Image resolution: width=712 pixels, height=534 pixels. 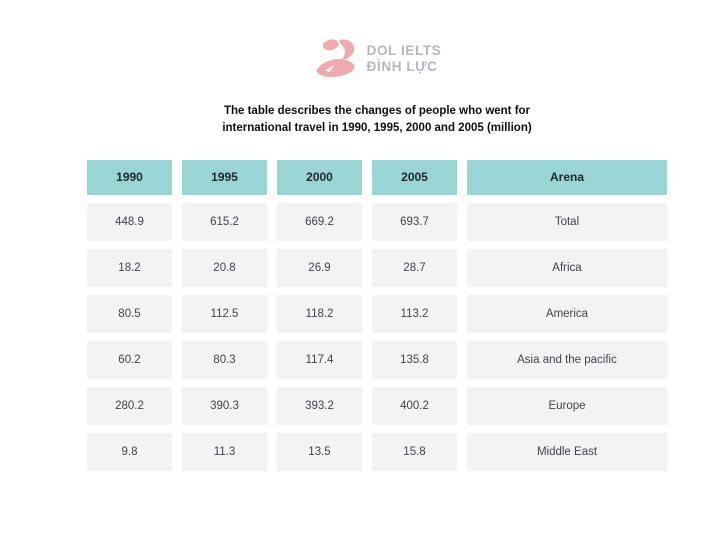 I want to click on brand-name: DOL IELTS ĐÌNH LỰC, so click(x=404, y=59).